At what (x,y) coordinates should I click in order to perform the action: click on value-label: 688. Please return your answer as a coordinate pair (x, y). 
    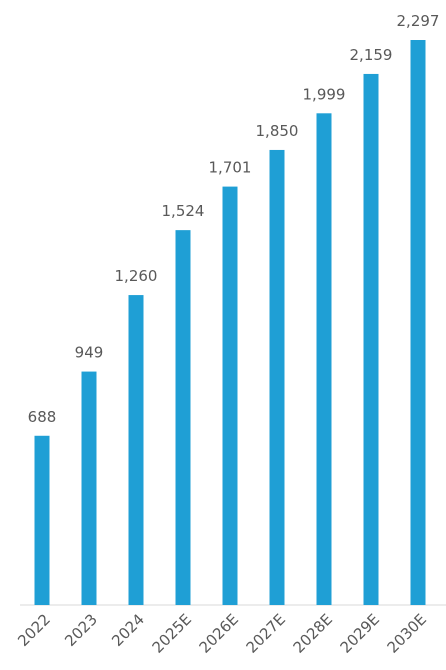
    Looking at the image, I should click on (42, 417).